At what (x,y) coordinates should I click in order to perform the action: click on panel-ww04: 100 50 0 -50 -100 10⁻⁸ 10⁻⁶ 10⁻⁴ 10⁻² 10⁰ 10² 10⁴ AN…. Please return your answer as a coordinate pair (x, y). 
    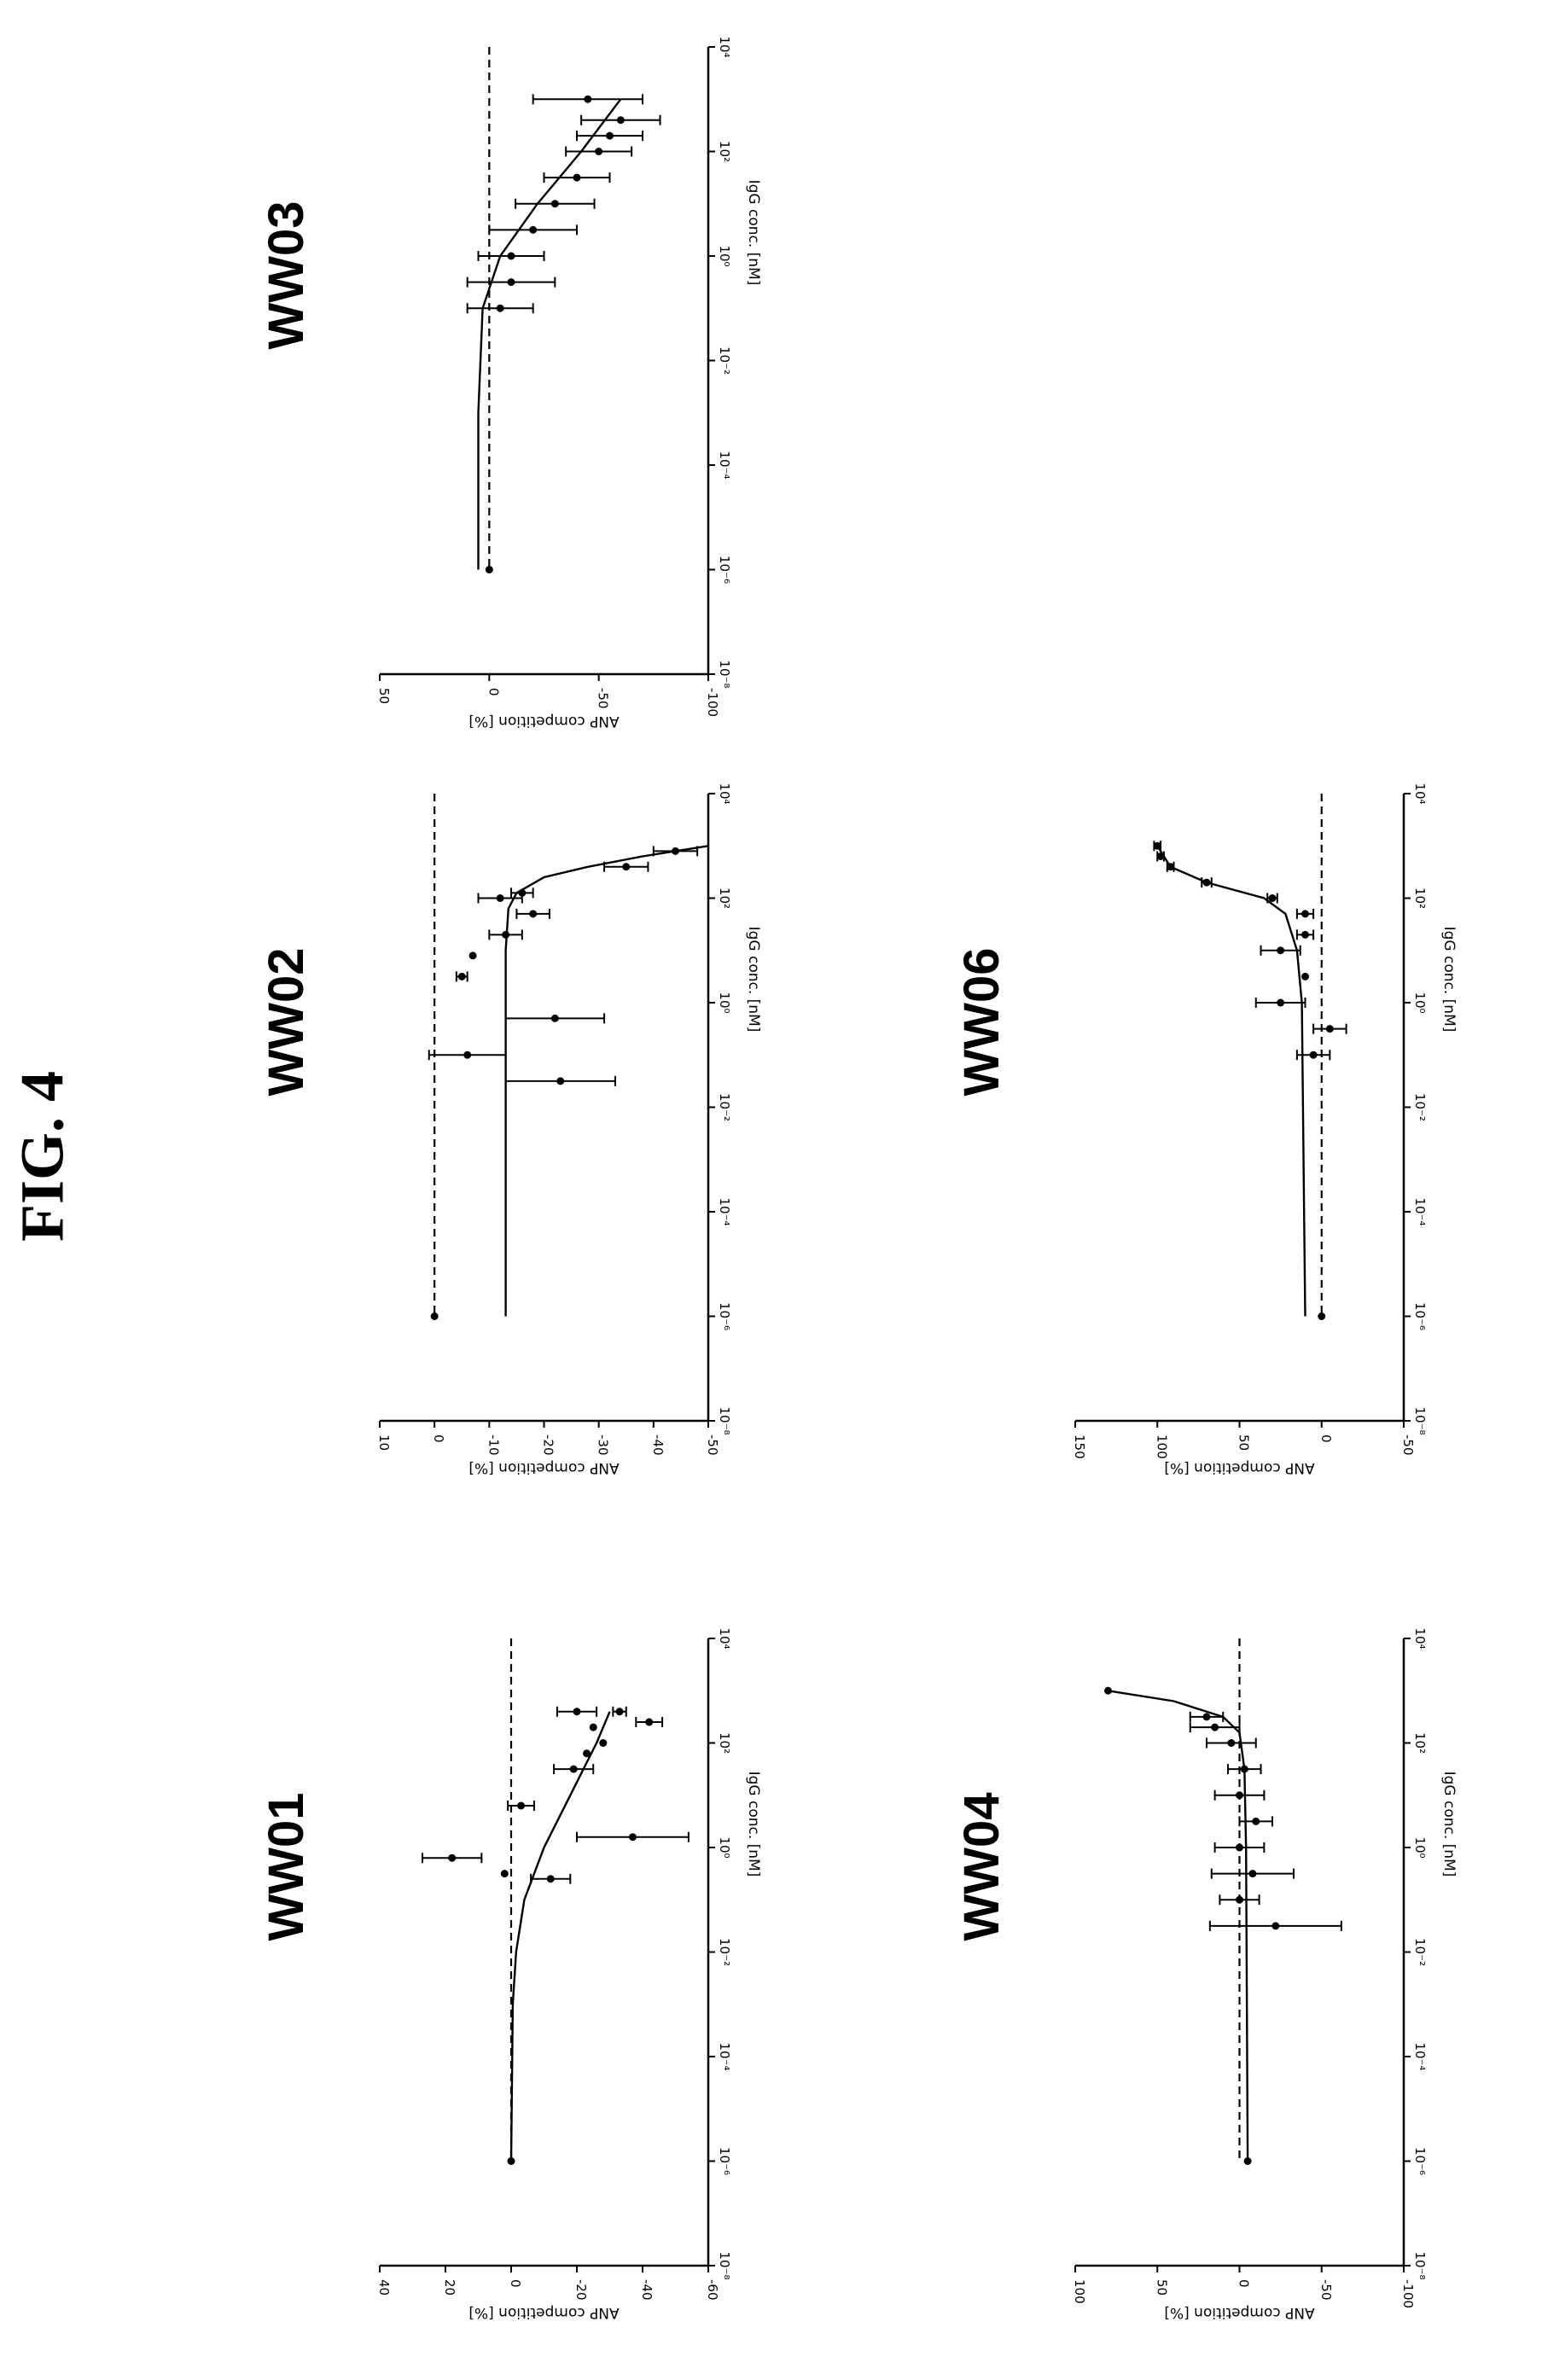
    Looking at the image, I should click on (1226, 1973).